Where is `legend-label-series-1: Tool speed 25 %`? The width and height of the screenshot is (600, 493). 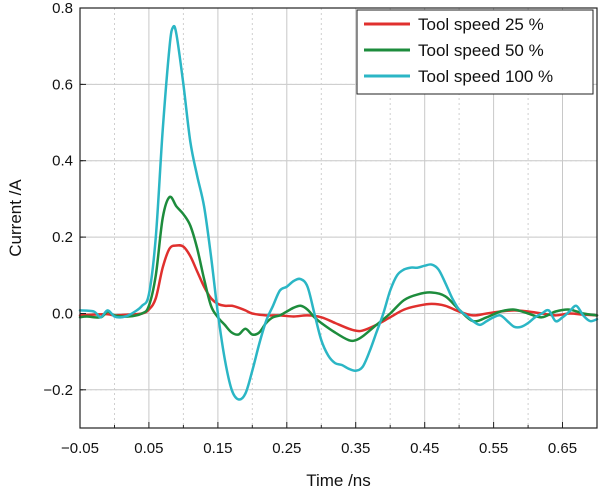
legend-label-series-1: Tool speed 25 % is located at coordinates (481, 24).